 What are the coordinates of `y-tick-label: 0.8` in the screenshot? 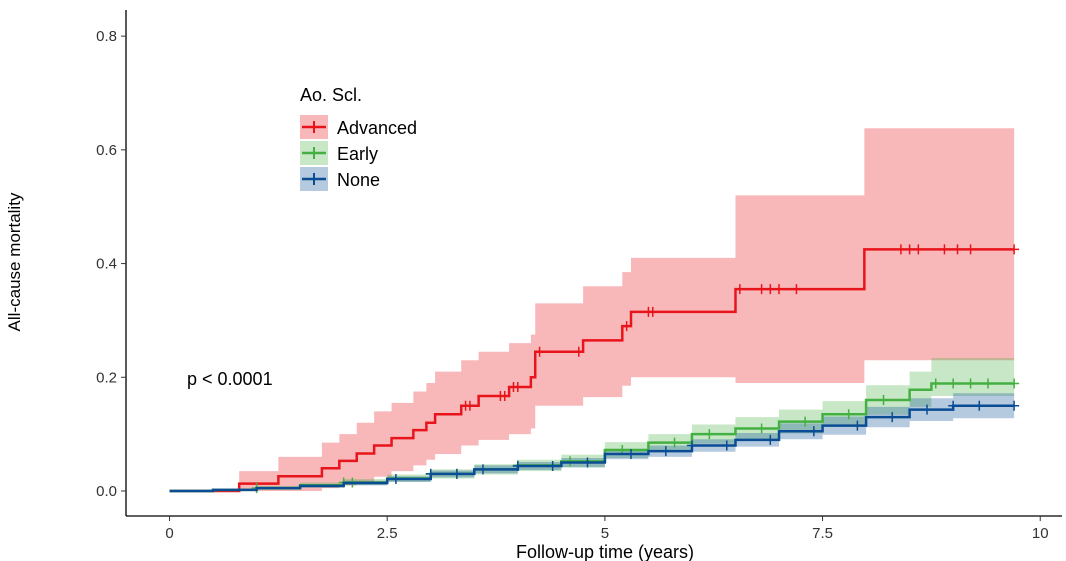 It's located at (106, 36).